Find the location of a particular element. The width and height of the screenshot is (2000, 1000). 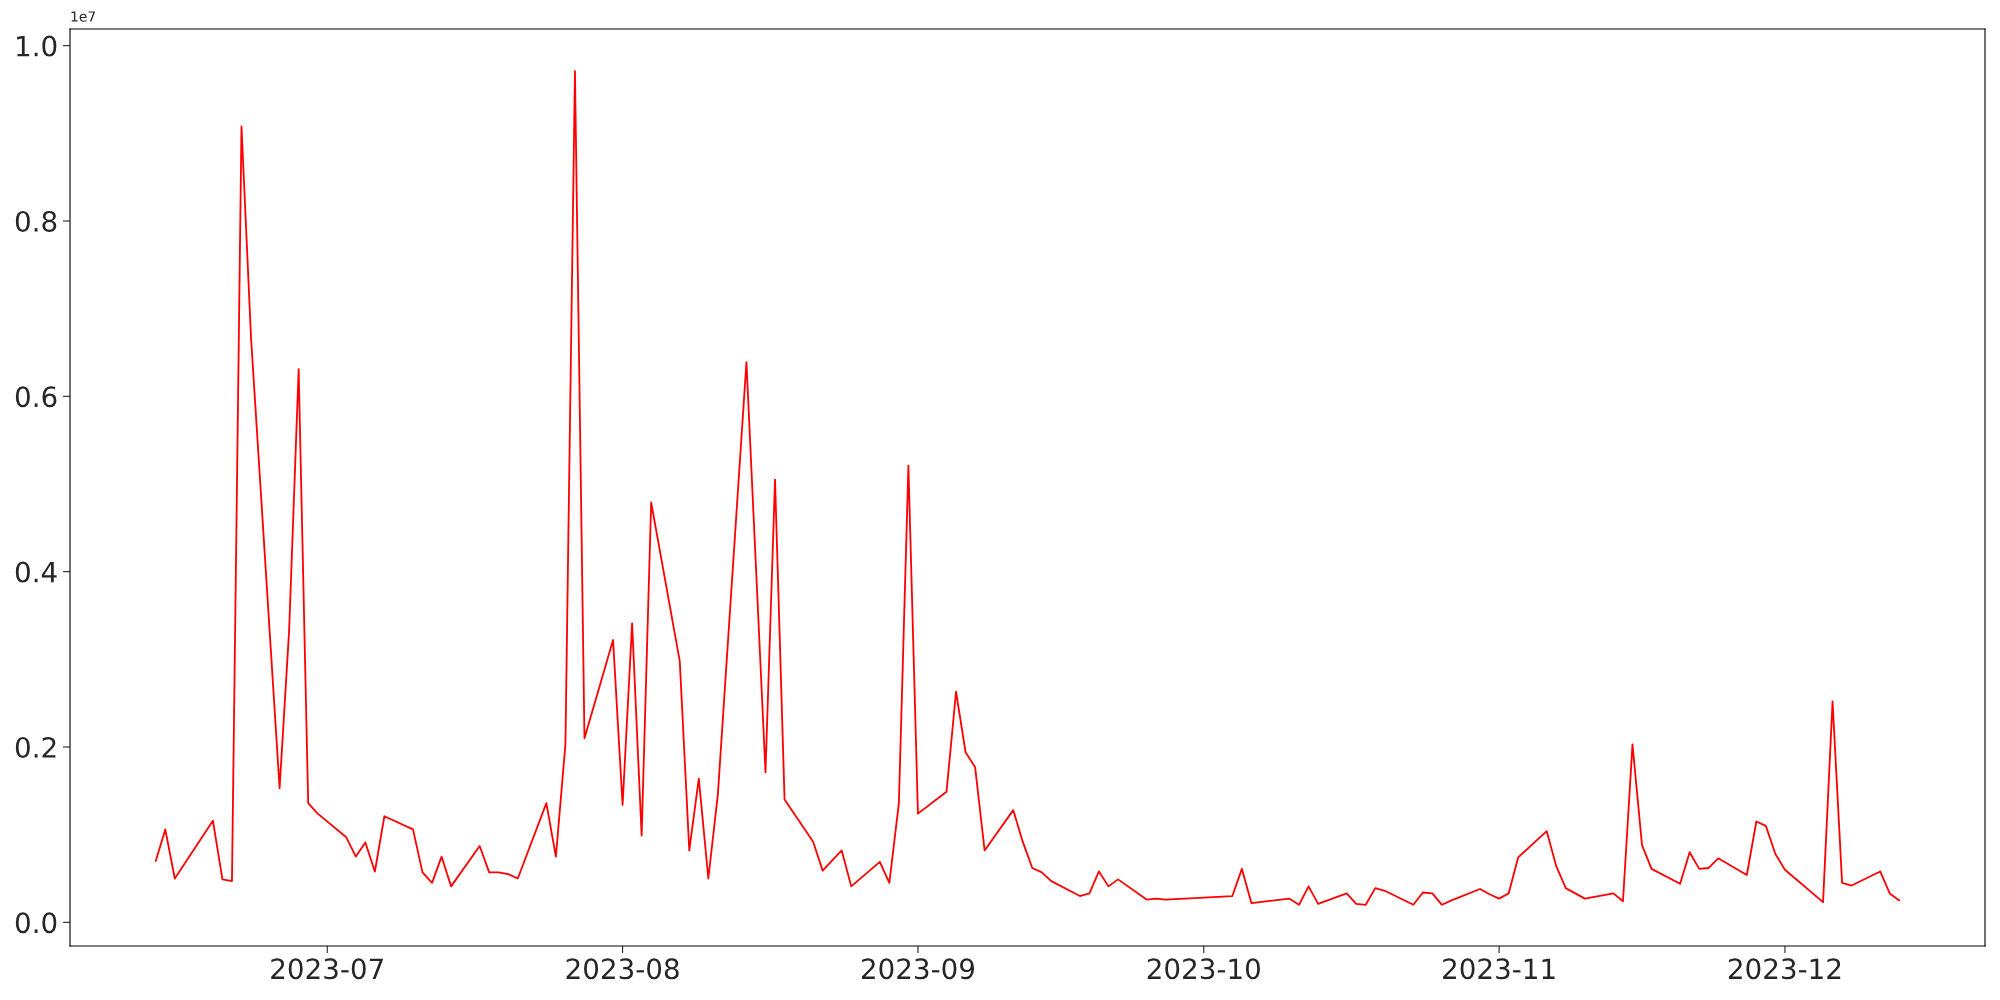

x-tick-label: 2023-09 is located at coordinates (918, 969).